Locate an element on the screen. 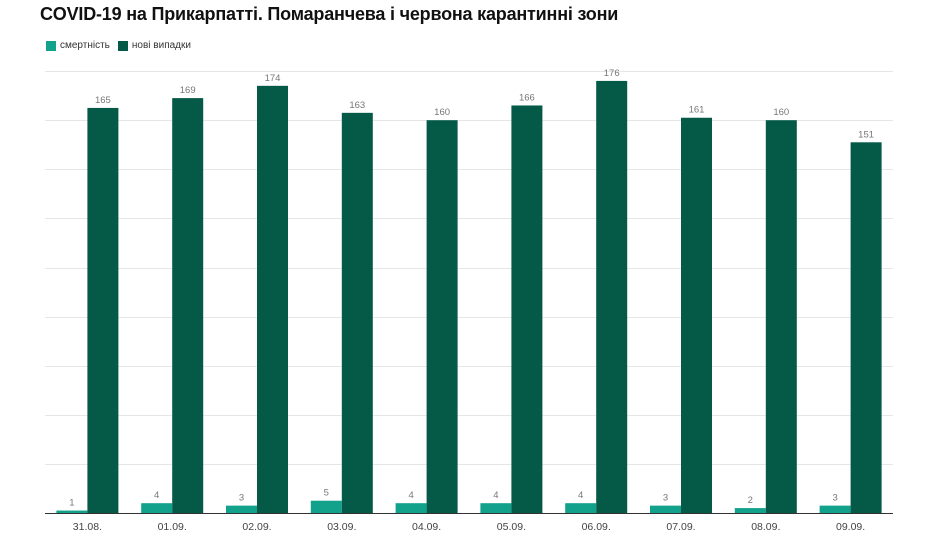  data-label: 166 is located at coordinates (527, 97).